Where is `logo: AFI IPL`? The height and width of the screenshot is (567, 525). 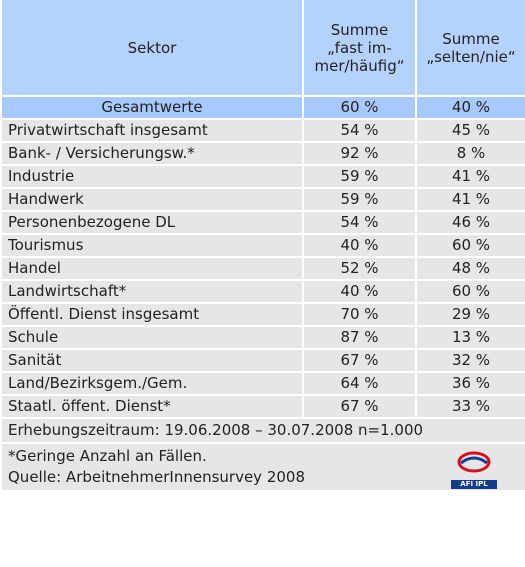 logo: AFI IPL is located at coordinates (474, 470).